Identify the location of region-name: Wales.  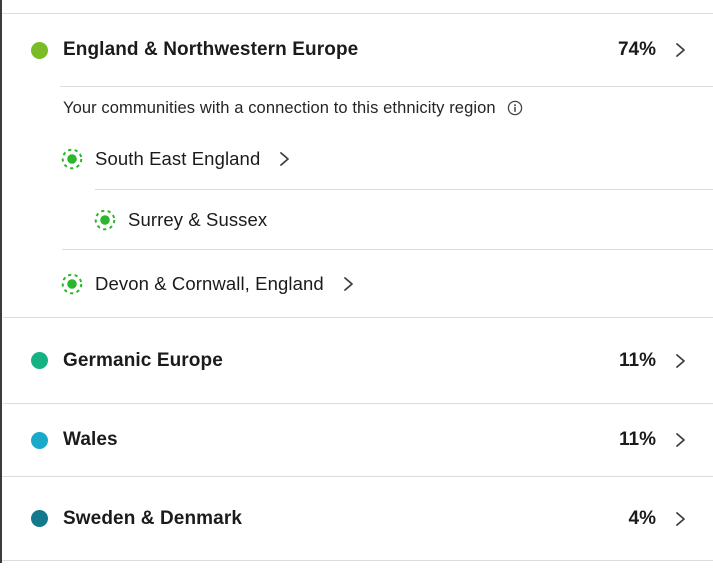
(90, 439).